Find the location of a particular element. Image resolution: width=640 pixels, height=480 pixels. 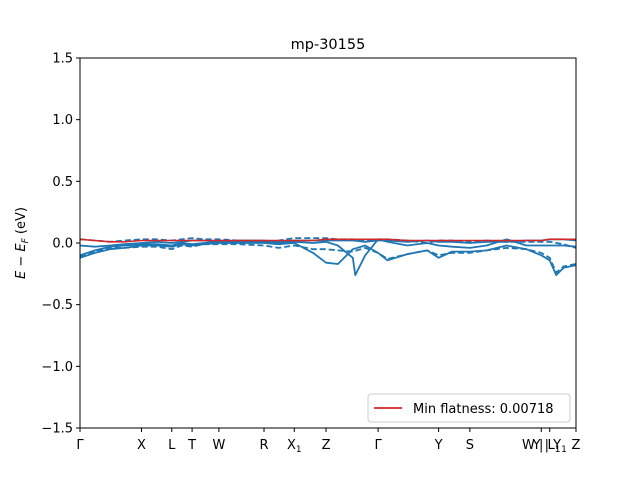

legend: Min flatness: 0.00718 is located at coordinates (469, 408).